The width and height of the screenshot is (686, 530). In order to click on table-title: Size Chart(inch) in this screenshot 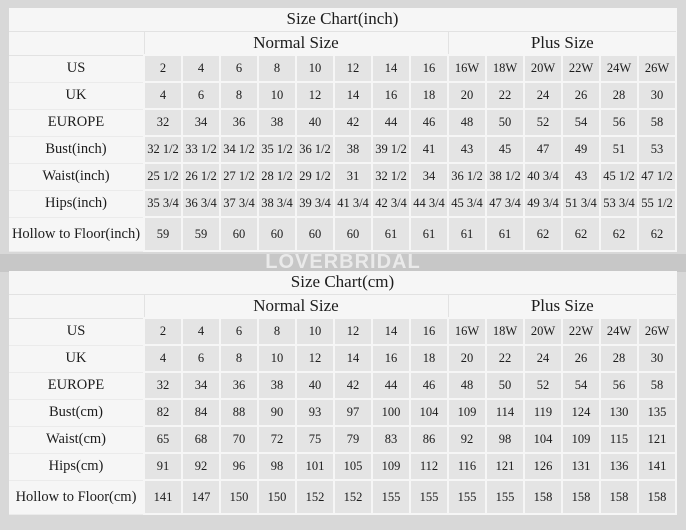, I will do `click(342, 20)`.